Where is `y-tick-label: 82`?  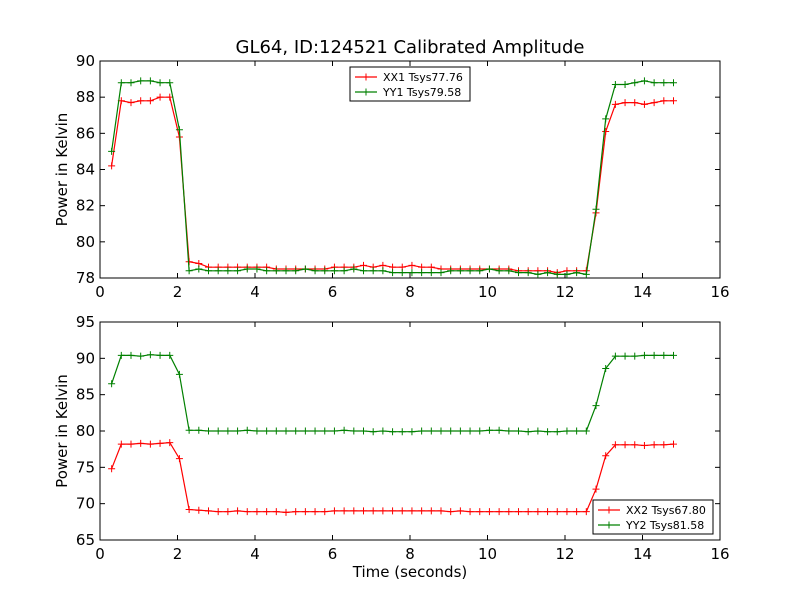 y-tick-label: 82 is located at coordinates (85, 206).